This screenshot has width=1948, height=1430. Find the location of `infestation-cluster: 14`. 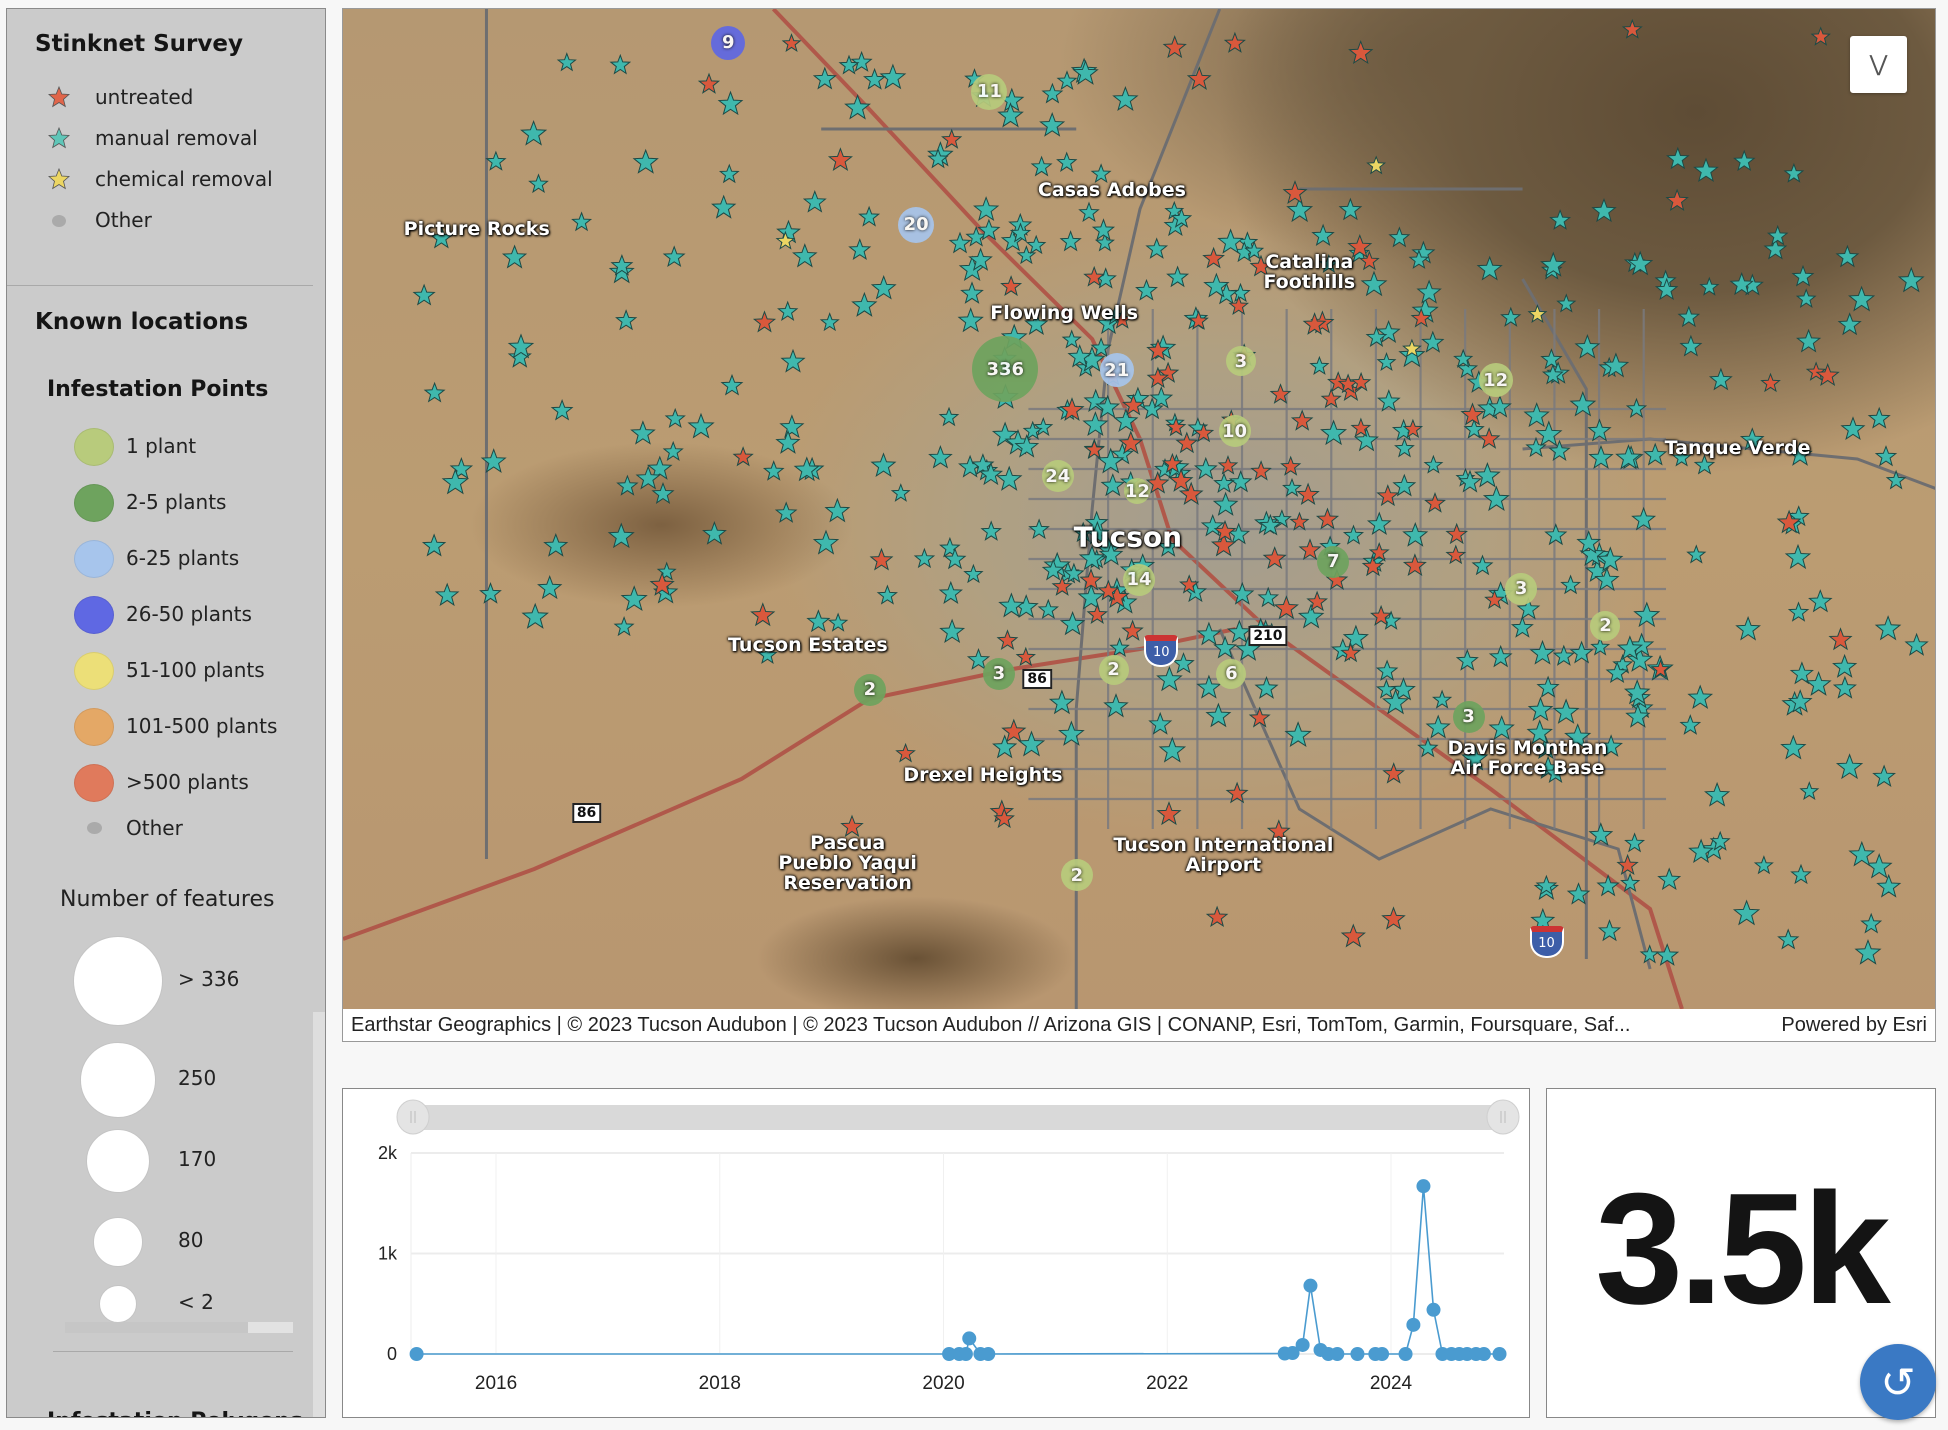

infestation-cluster: 14 is located at coordinates (1139, 579).